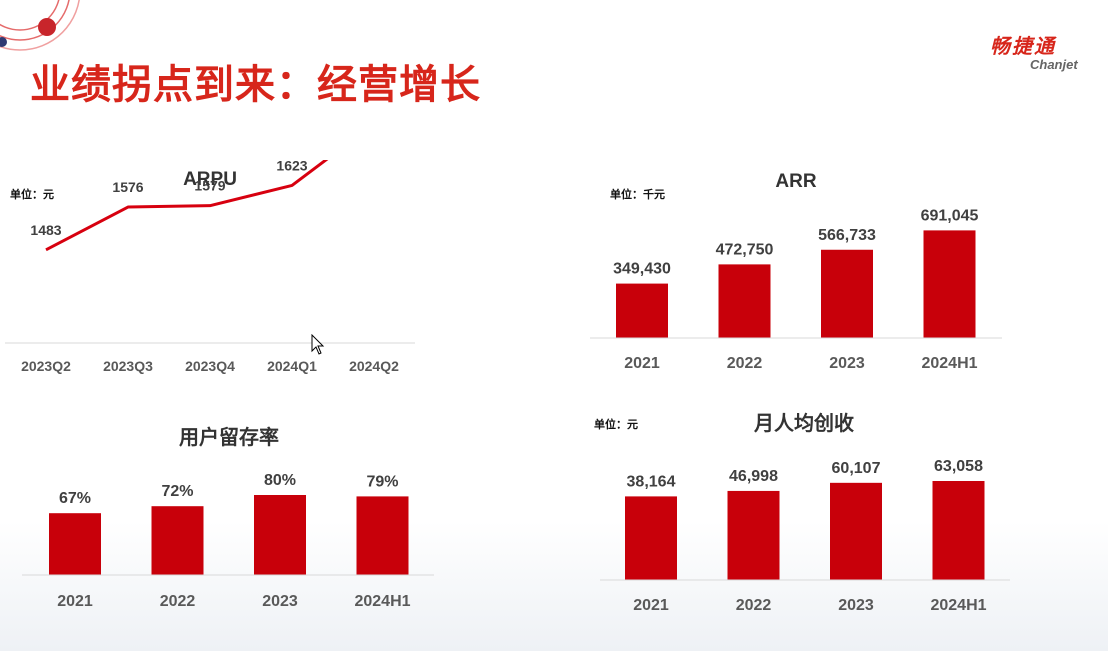 This screenshot has width=1108, height=651. I want to click on arr-category-label: 2021, so click(642, 363).